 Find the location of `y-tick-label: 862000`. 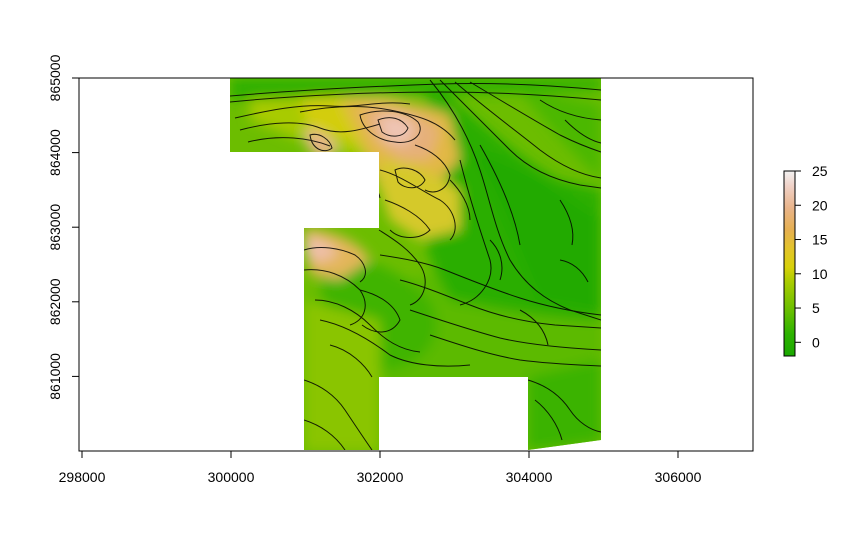

y-tick-label: 862000 is located at coordinates (55, 301).